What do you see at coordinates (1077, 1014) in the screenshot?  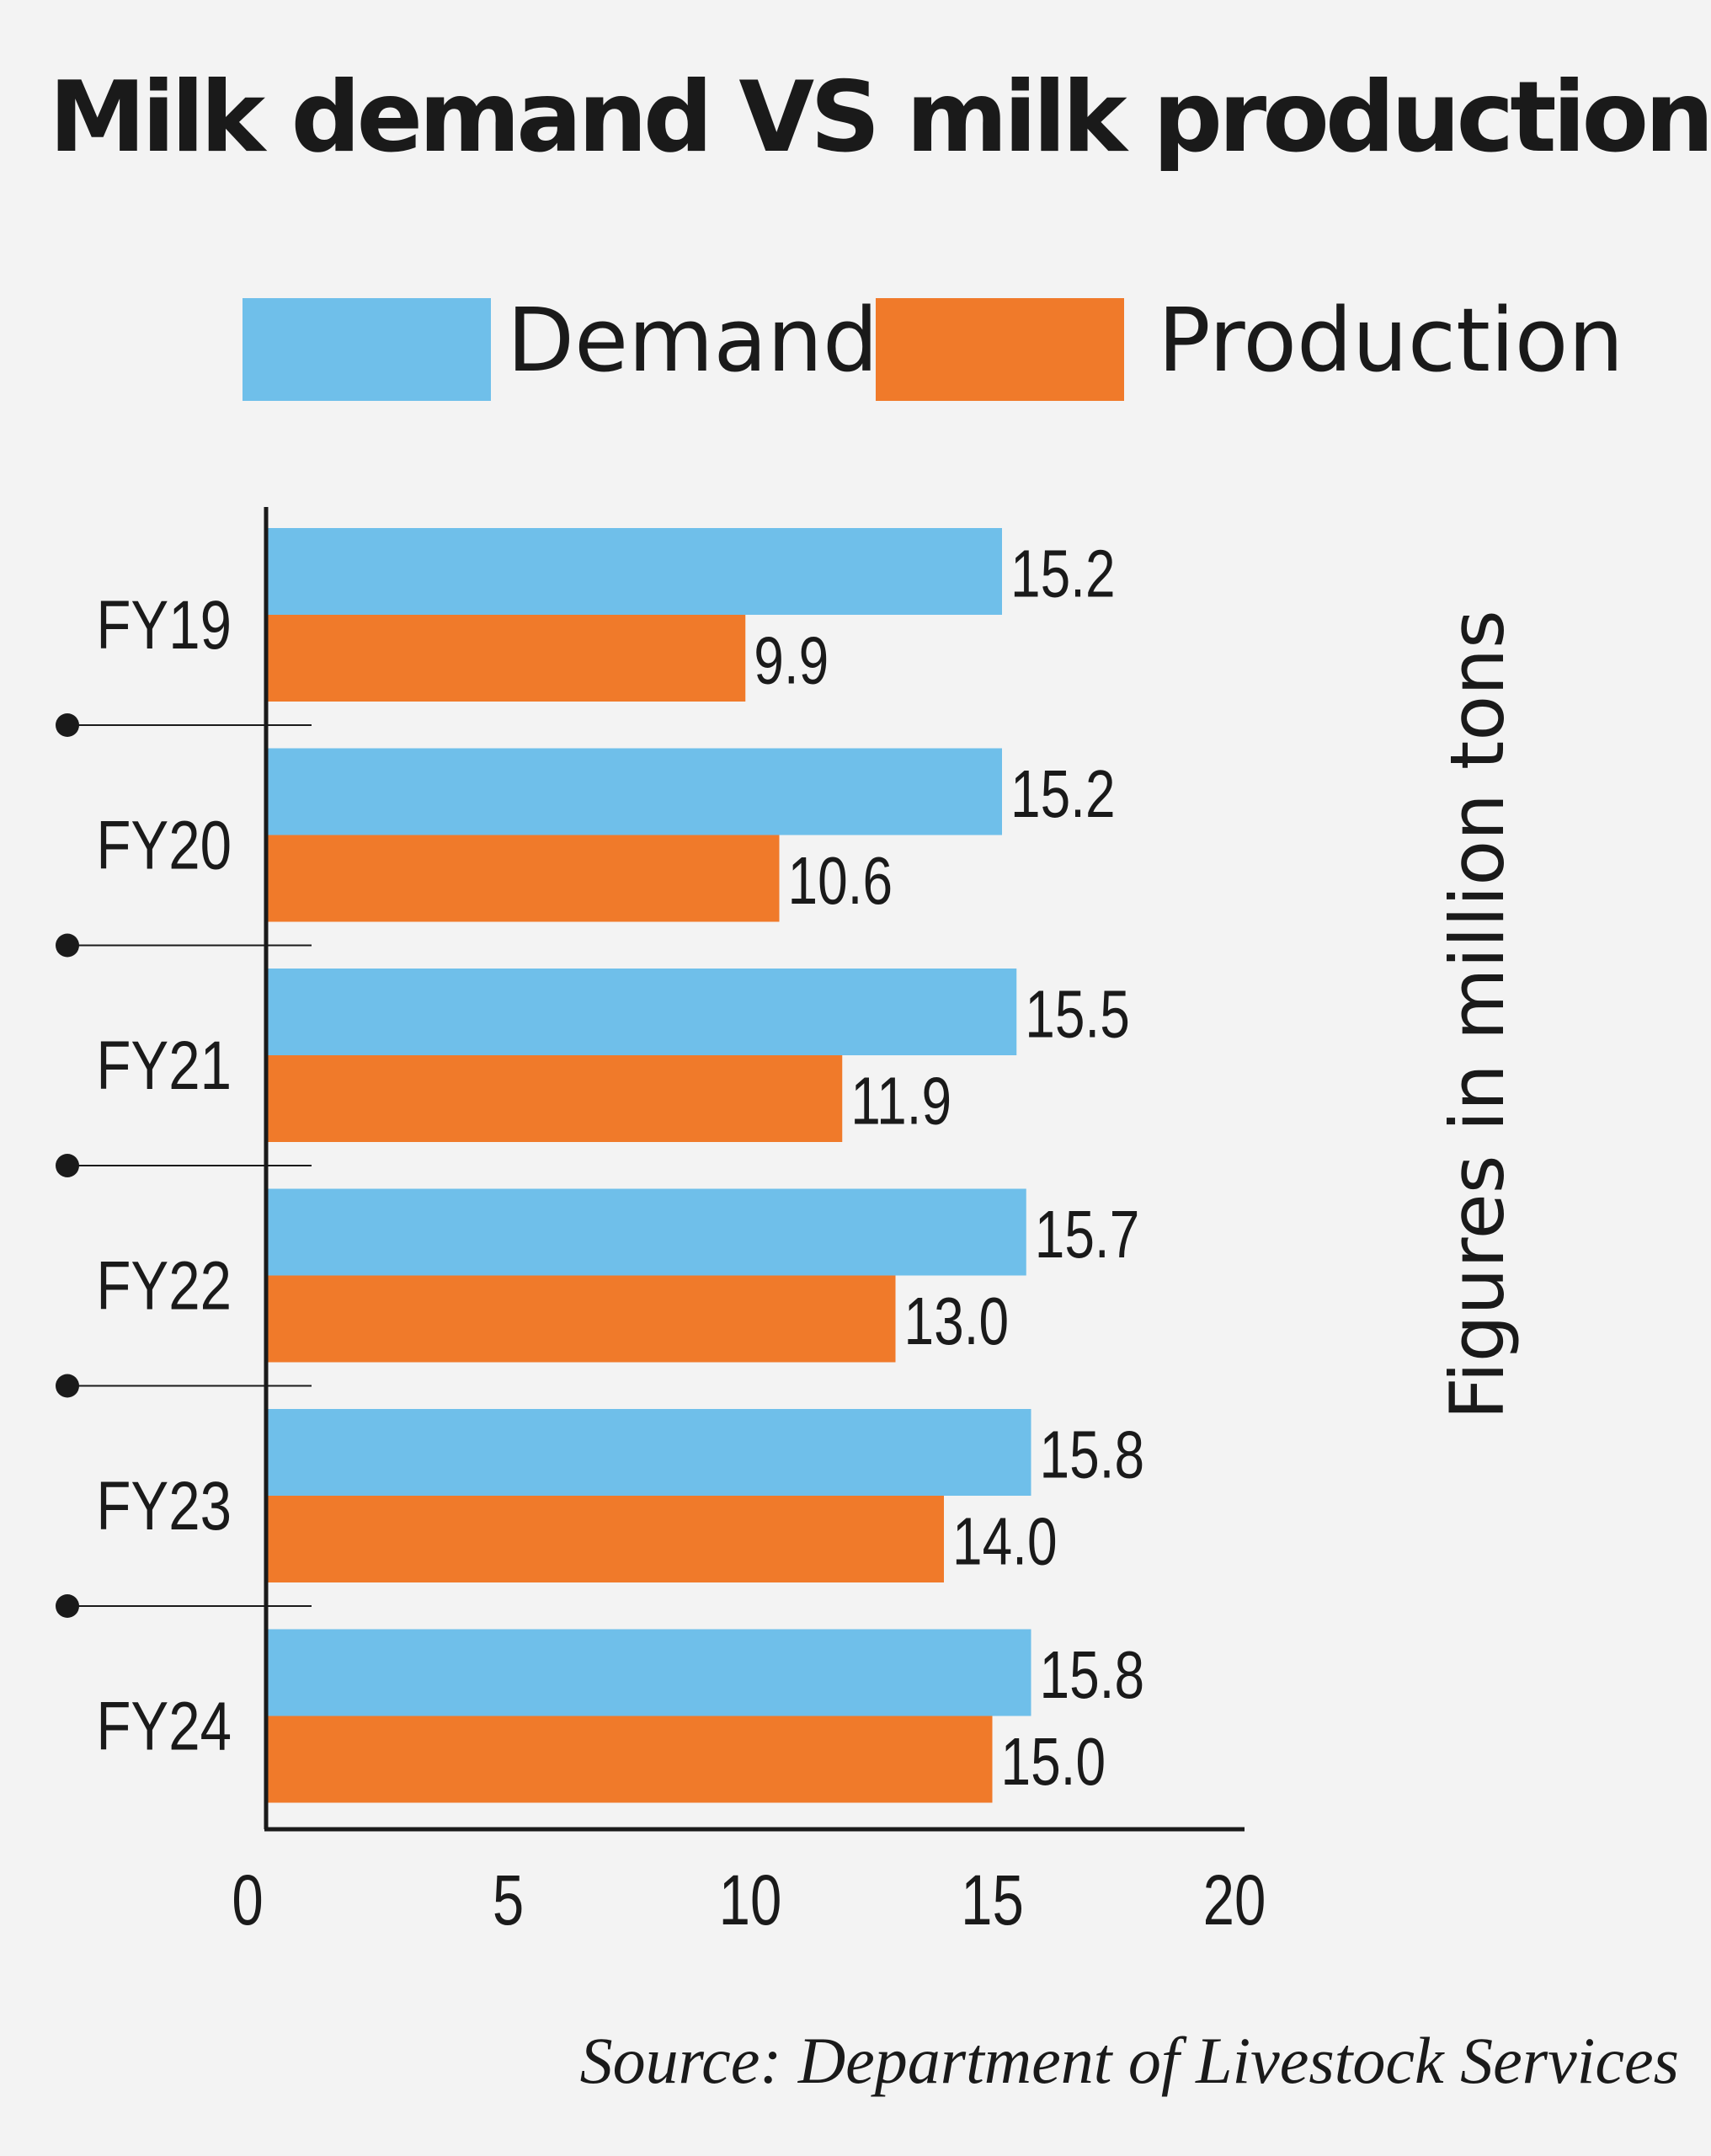 I see `value-label-demand-fy21: 15.5` at bounding box center [1077, 1014].